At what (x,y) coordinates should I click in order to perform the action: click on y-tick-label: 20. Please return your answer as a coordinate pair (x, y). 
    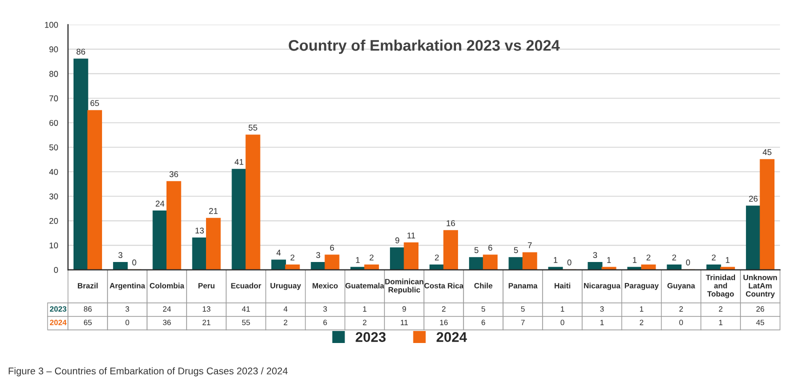
    Looking at the image, I should click on (53, 221).